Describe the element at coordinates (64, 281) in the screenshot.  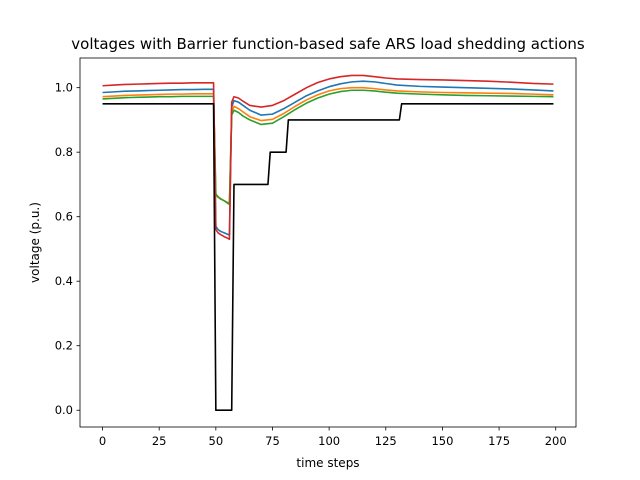
I see `y-tick-label: 0.4` at that location.